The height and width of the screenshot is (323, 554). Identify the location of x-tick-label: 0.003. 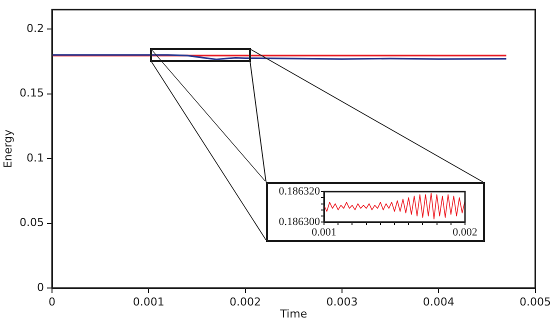
(342, 301).